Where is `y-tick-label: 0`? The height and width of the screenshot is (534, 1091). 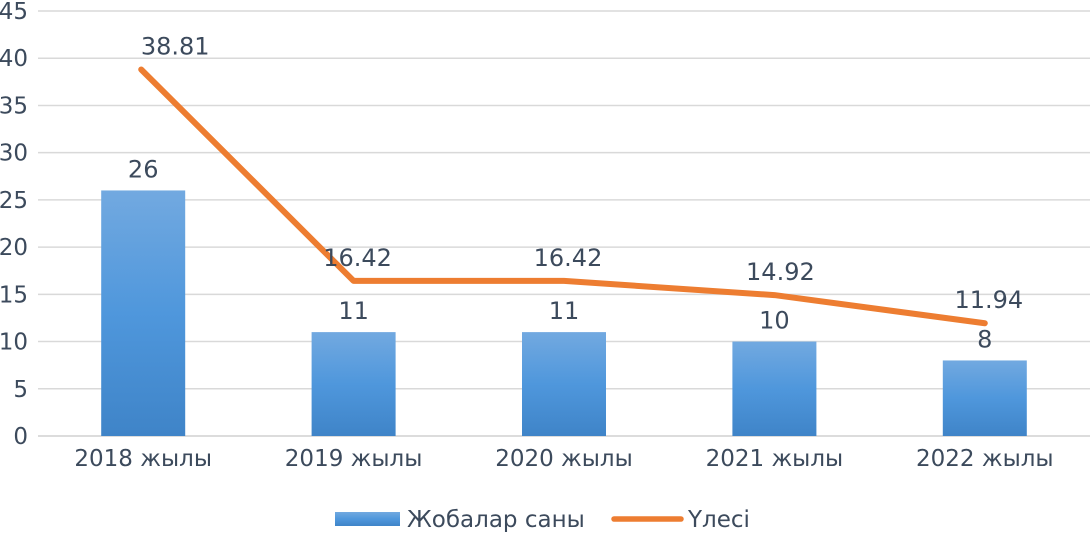
y-tick-label: 0 is located at coordinates (20, 437).